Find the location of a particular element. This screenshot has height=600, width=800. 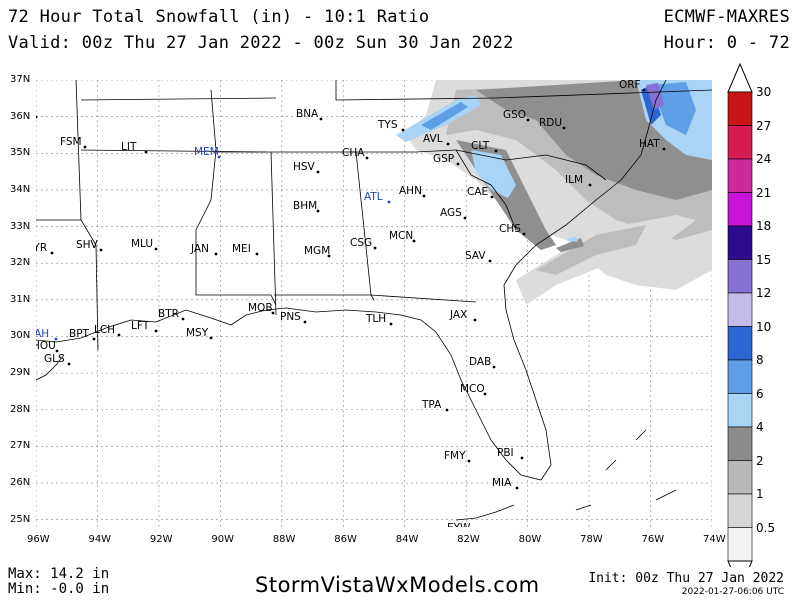

station-lch: LCH is located at coordinates (104, 330).